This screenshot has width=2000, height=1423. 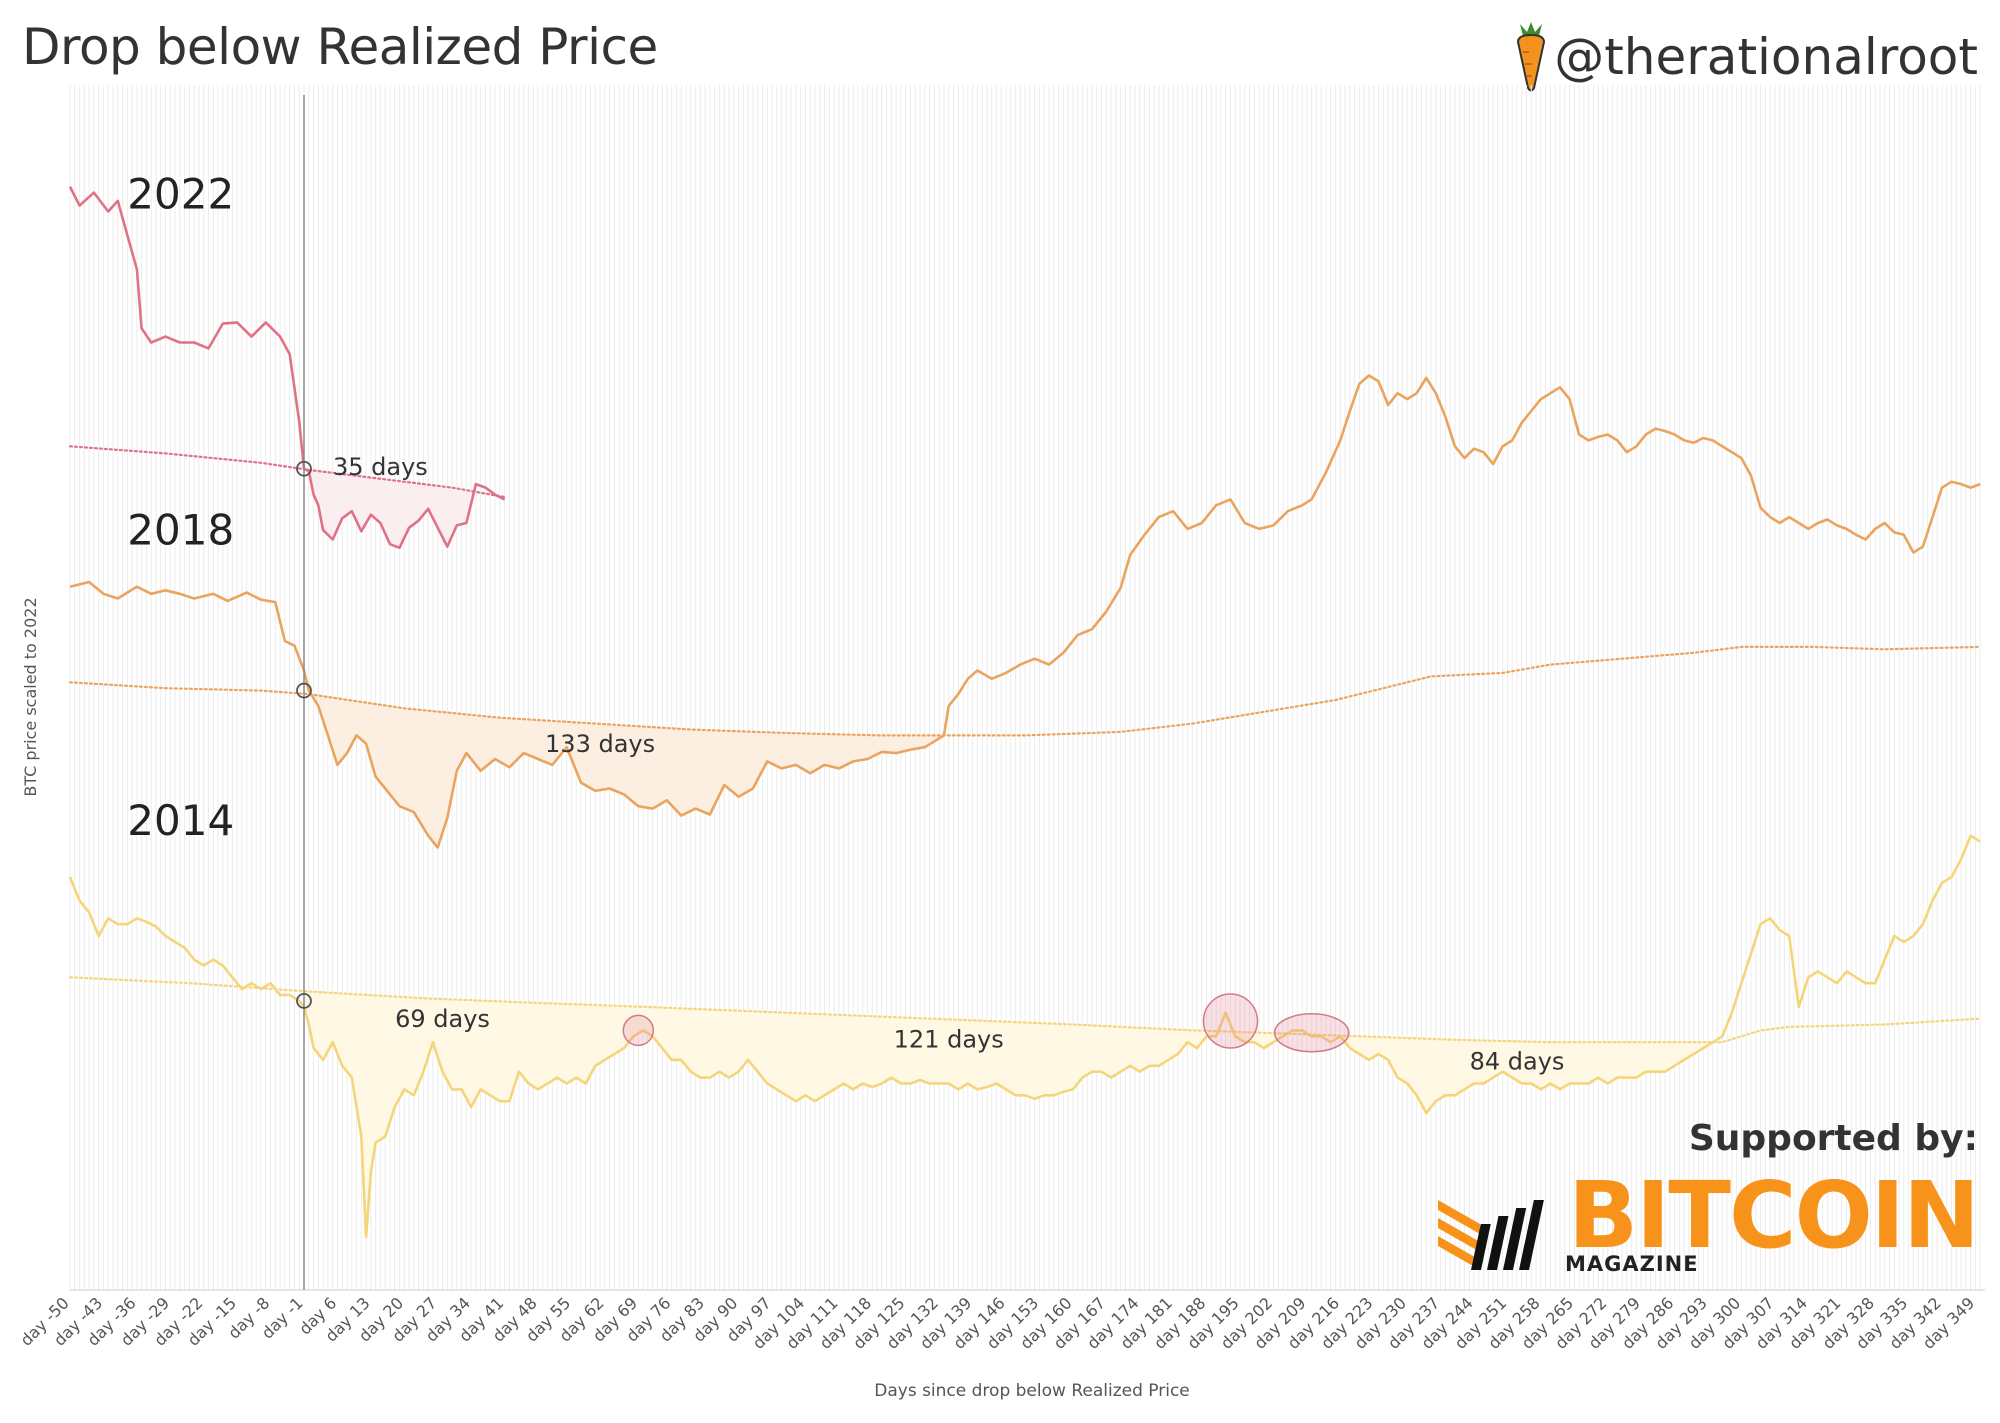 I want to click on episode-label: 133 days, so click(x=600, y=744).